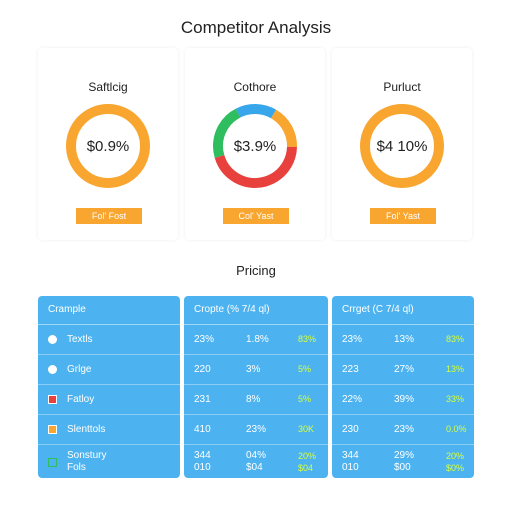 The width and height of the screenshot is (512, 512). I want to click on panel-header: Crample, so click(109, 310).